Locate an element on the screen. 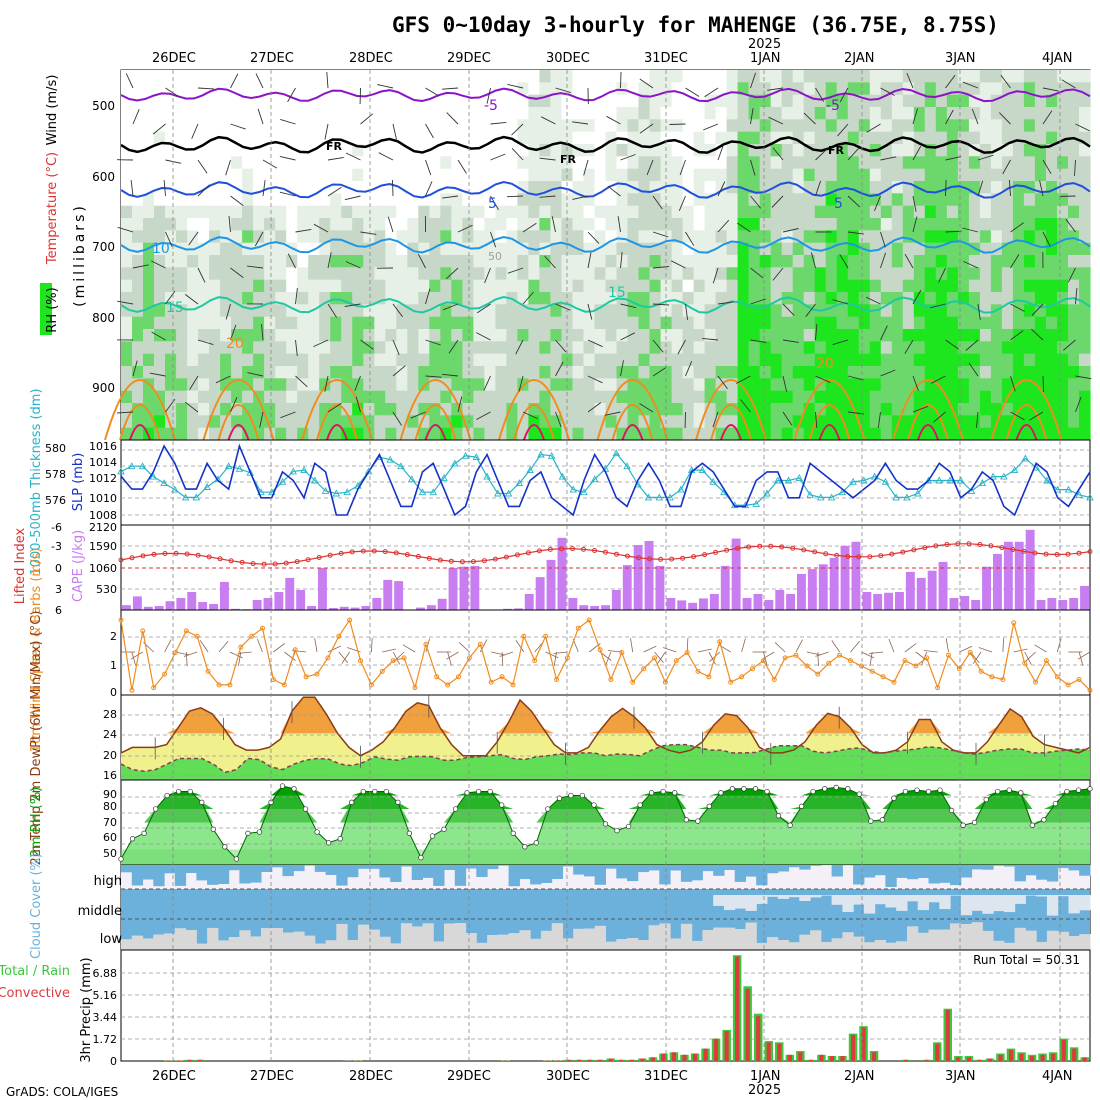 Image resolution: width=1100 pixels, height=1100 pixels. date-label: 3JAN is located at coordinates (960, 58).